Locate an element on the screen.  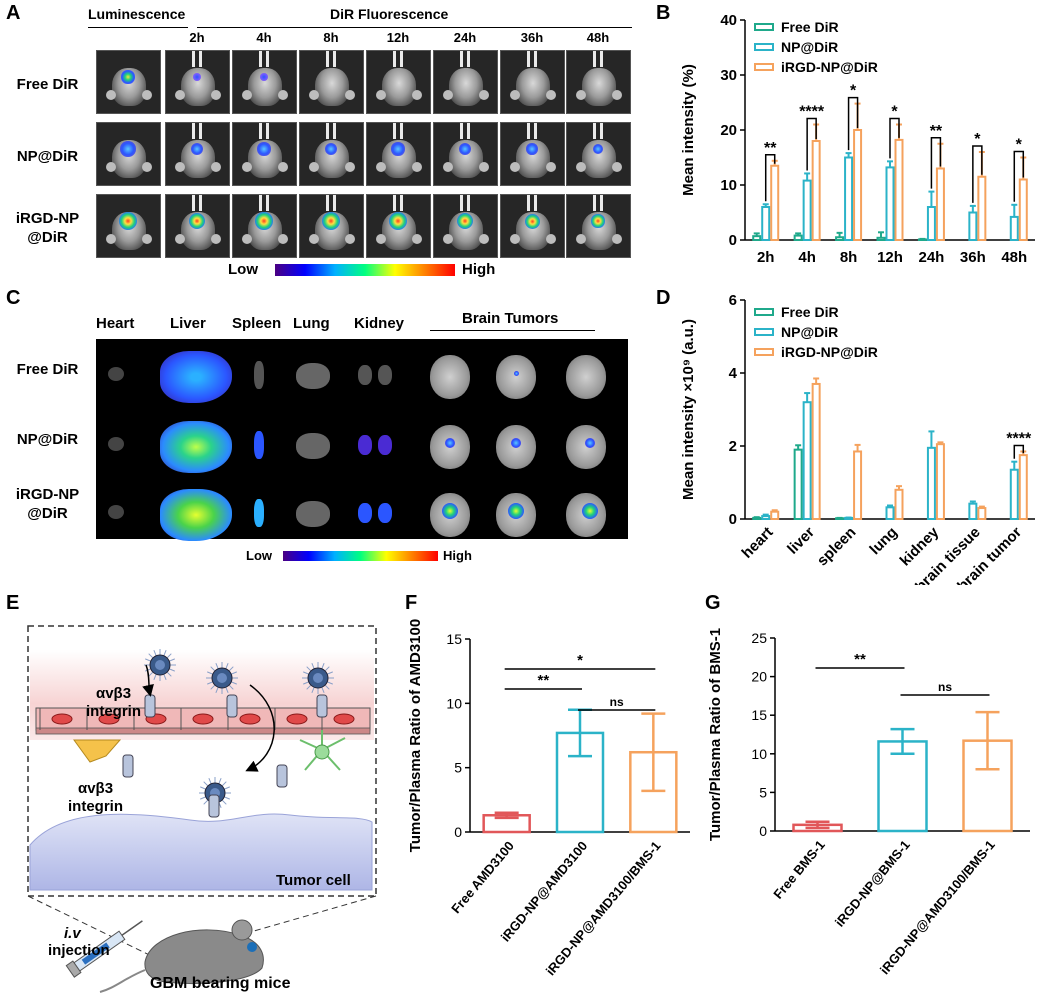
x-tick-label: 48h is located at coordinates (1014, 257).